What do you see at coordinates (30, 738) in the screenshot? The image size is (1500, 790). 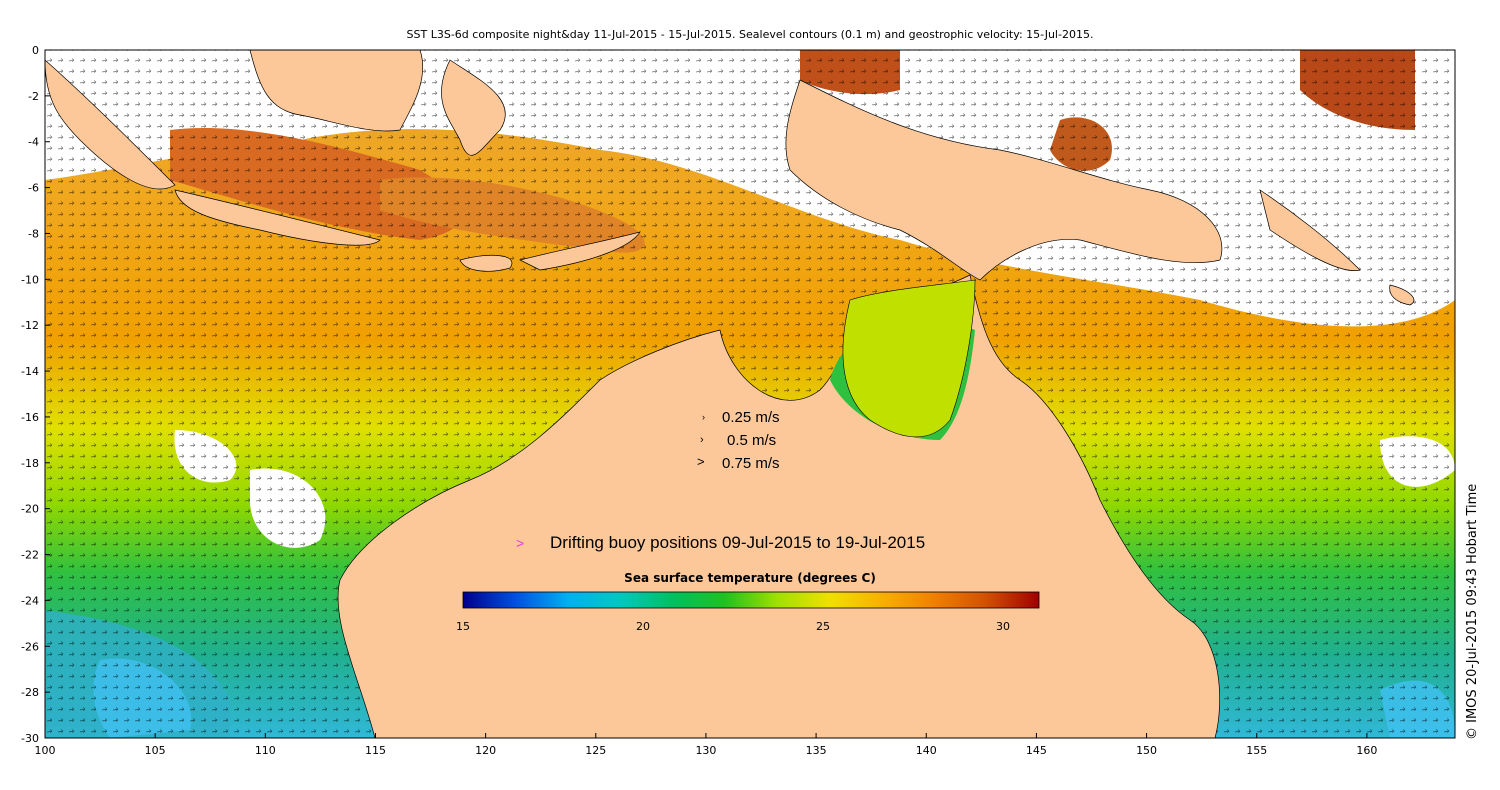 I see `y-tick-label-15: -30` at bounding box center [30, 738].